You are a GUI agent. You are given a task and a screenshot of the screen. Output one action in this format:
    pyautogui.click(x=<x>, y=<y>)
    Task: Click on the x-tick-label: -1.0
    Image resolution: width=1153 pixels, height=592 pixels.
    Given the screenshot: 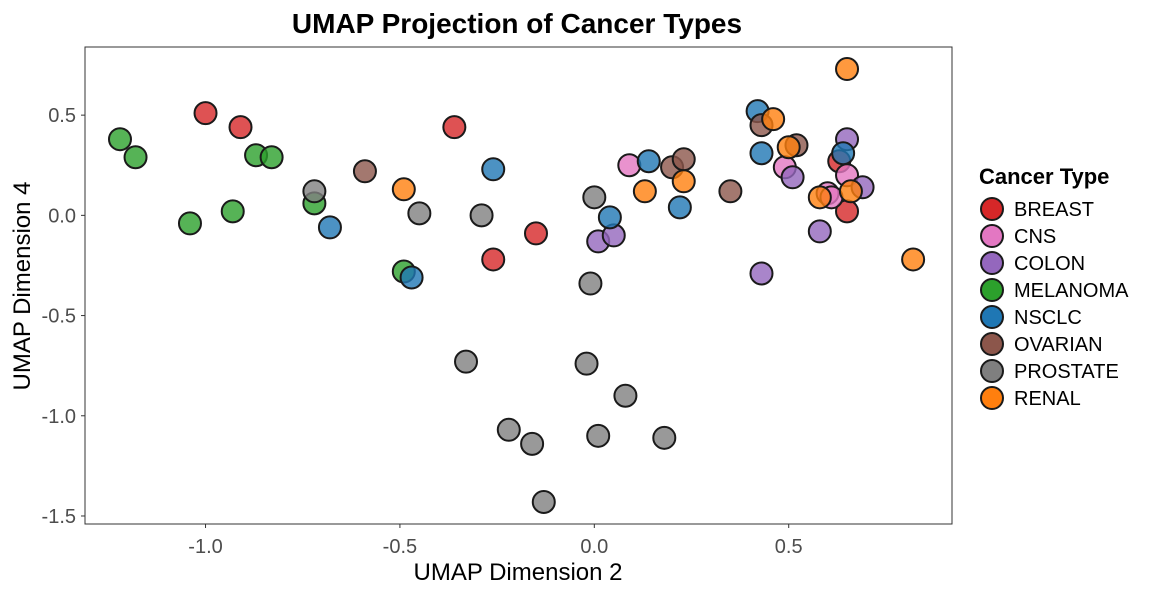 What is the action you would take?
    pyautogui.click(x=205, y=547)
    